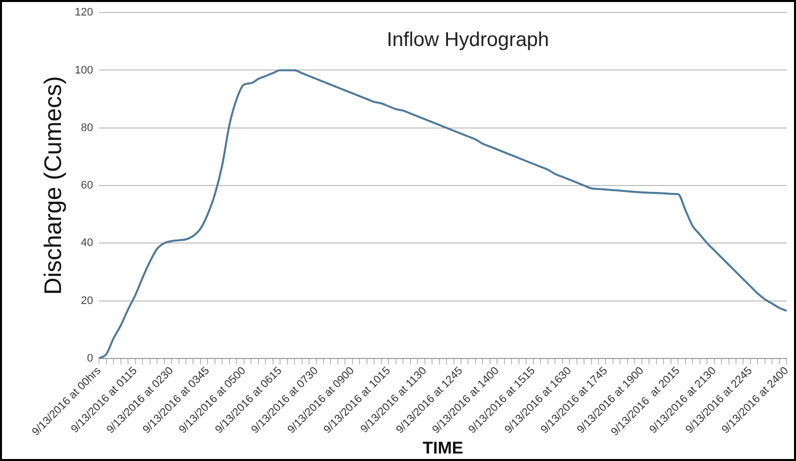 The height and width of the screenshot is (461, 796). I want to click on y-tick-label: 100, so click(84, 70).